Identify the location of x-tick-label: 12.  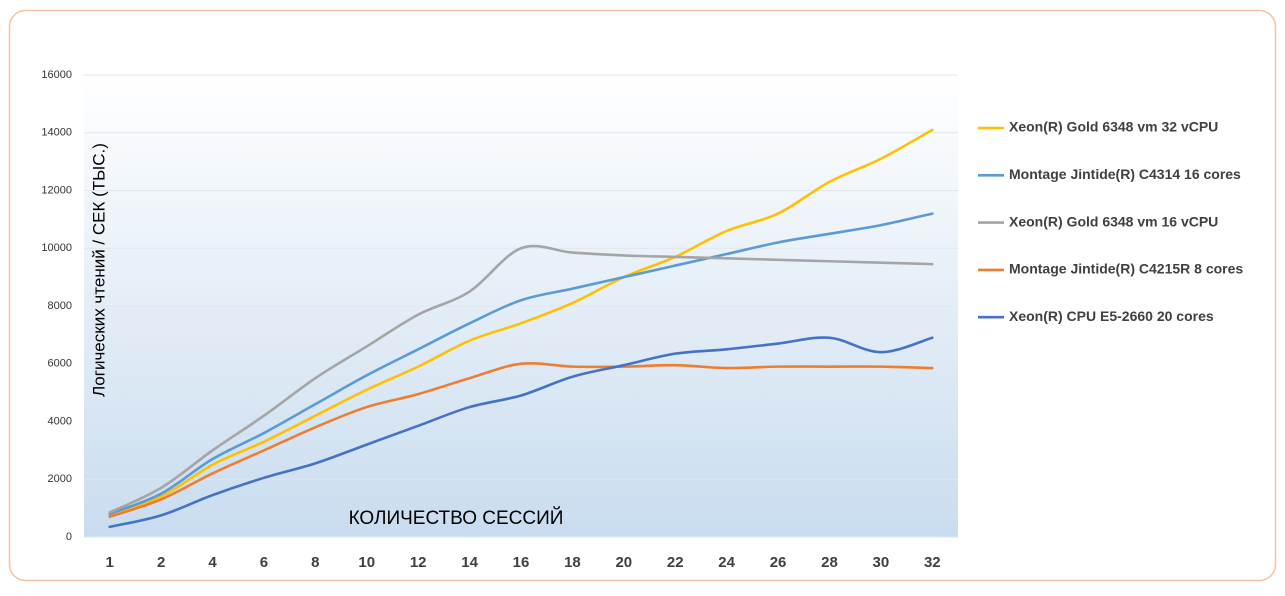
(418, 562).